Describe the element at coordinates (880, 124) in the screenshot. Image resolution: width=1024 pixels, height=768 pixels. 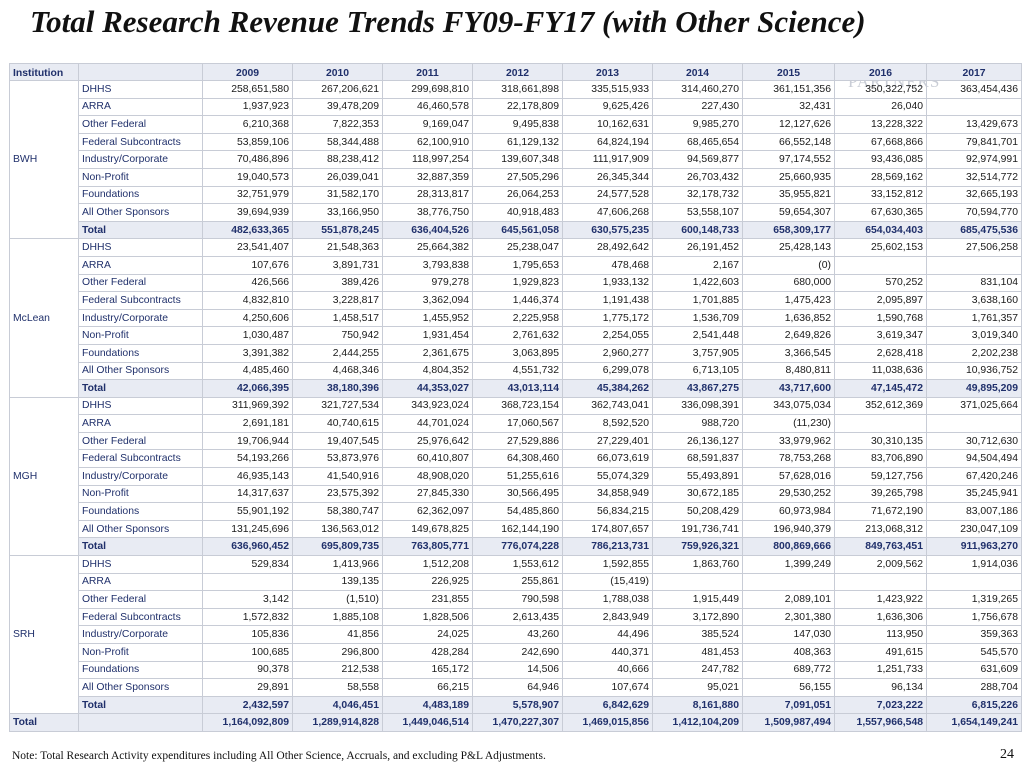
I see `value-cell: 13,228,322` at that location.